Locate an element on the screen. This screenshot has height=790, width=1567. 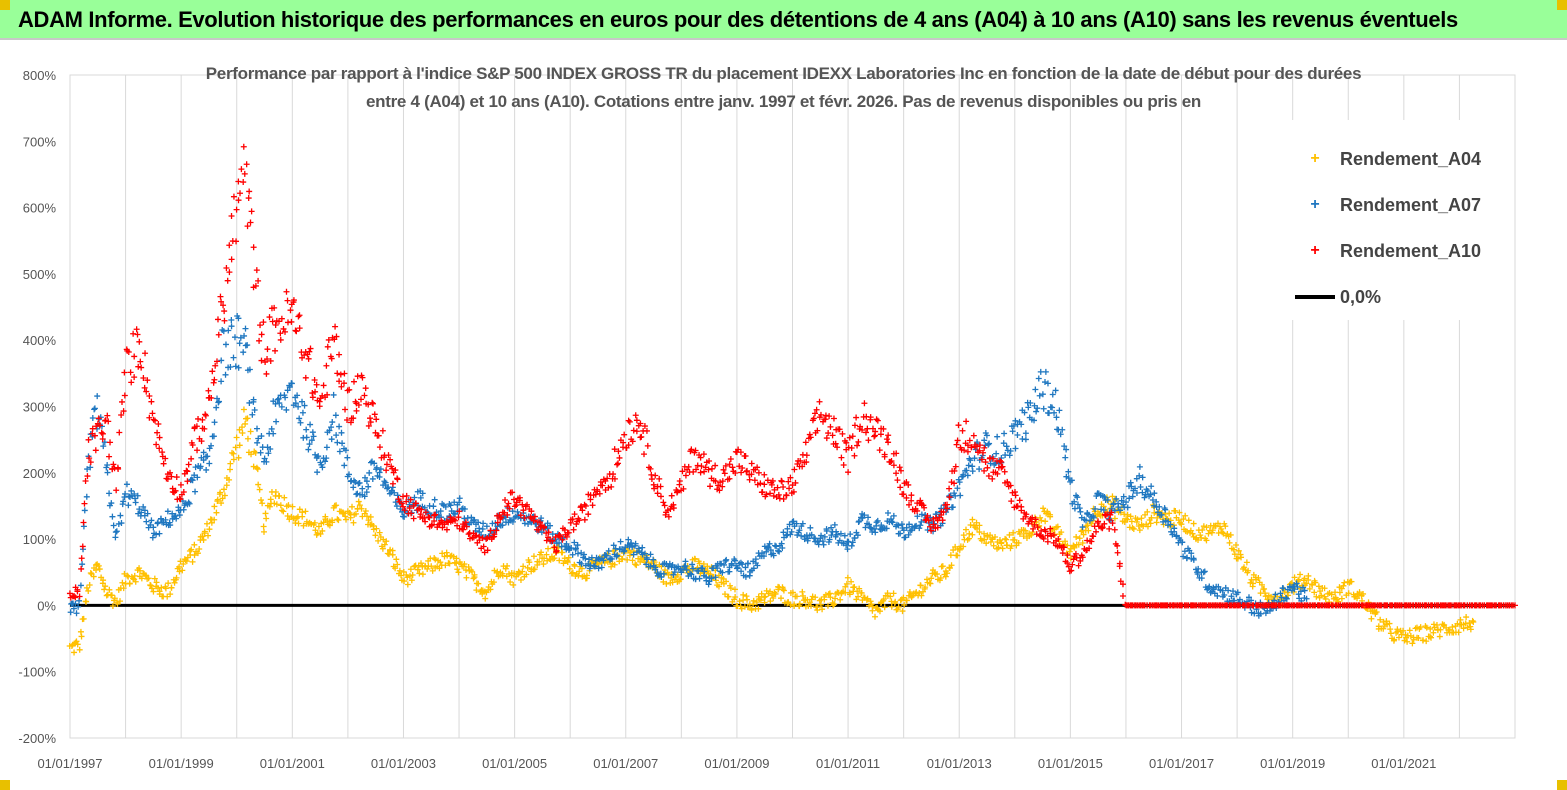
y-tick-label: 600% is located at coordinates (40, 208).